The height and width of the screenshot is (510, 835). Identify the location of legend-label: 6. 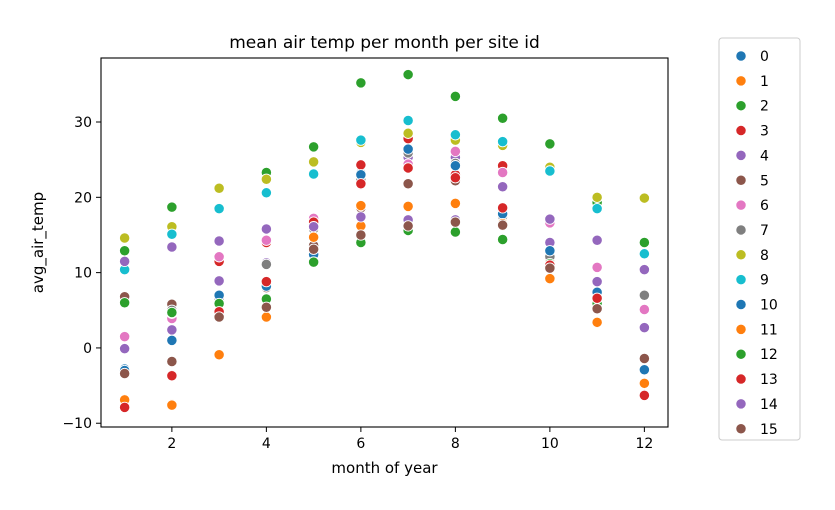
(764, 206).